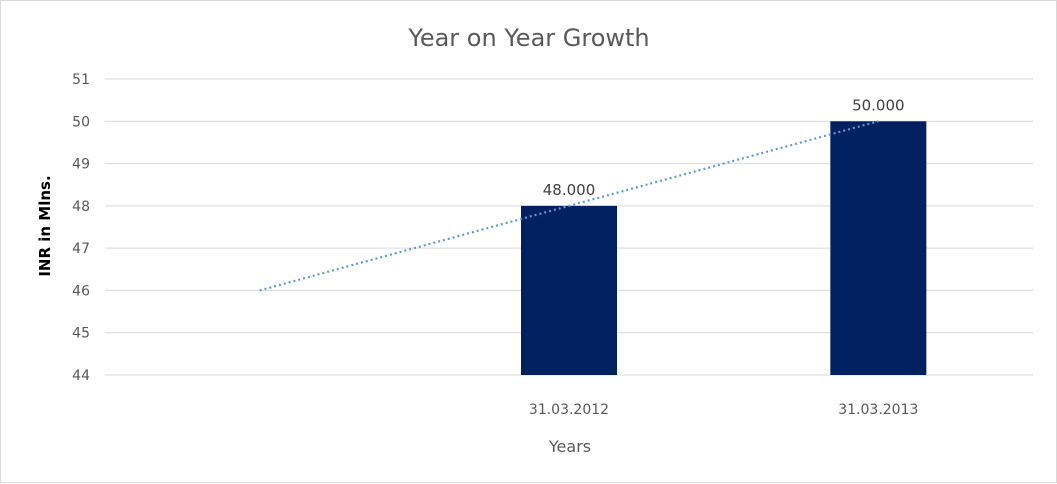 The image size is (1057, 484). I want to click on y-tick-label: 44, so click(81, 376).